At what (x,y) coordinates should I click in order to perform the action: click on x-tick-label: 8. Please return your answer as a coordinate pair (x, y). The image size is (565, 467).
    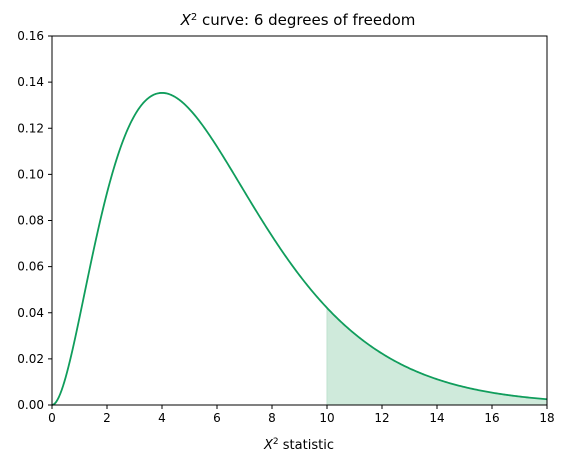
    Looking at the image, I should click on (272, 418).